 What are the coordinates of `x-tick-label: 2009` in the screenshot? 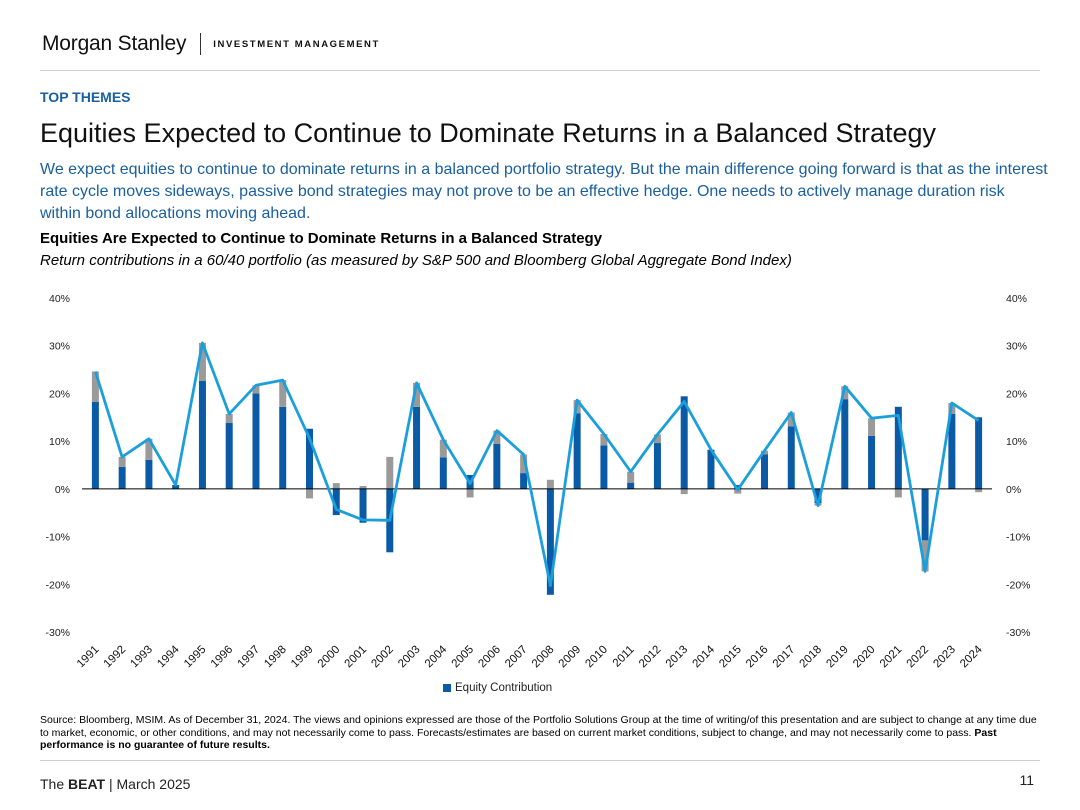 It's located at (570, 657).